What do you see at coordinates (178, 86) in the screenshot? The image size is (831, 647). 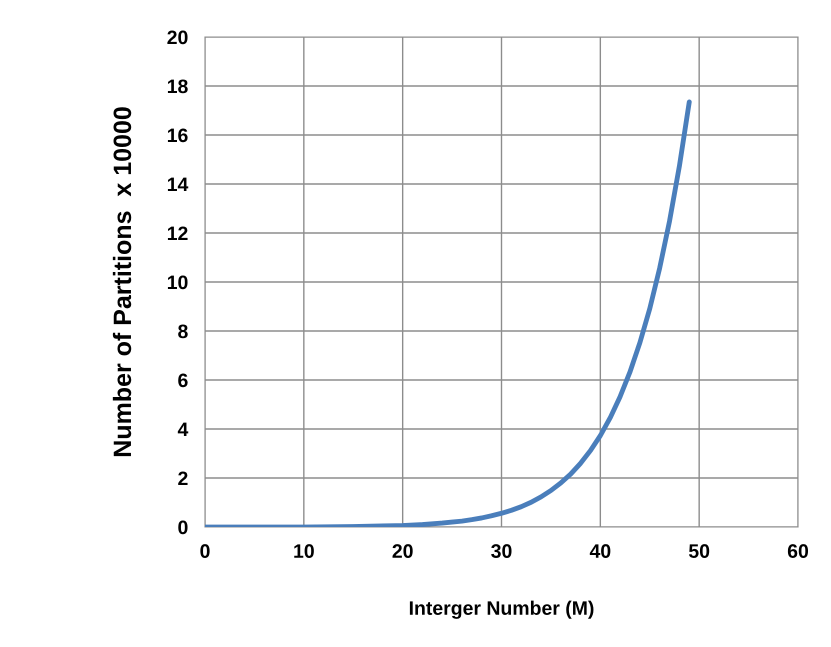 I see `y-tick-label: 18` at bounding box center [178, 86].